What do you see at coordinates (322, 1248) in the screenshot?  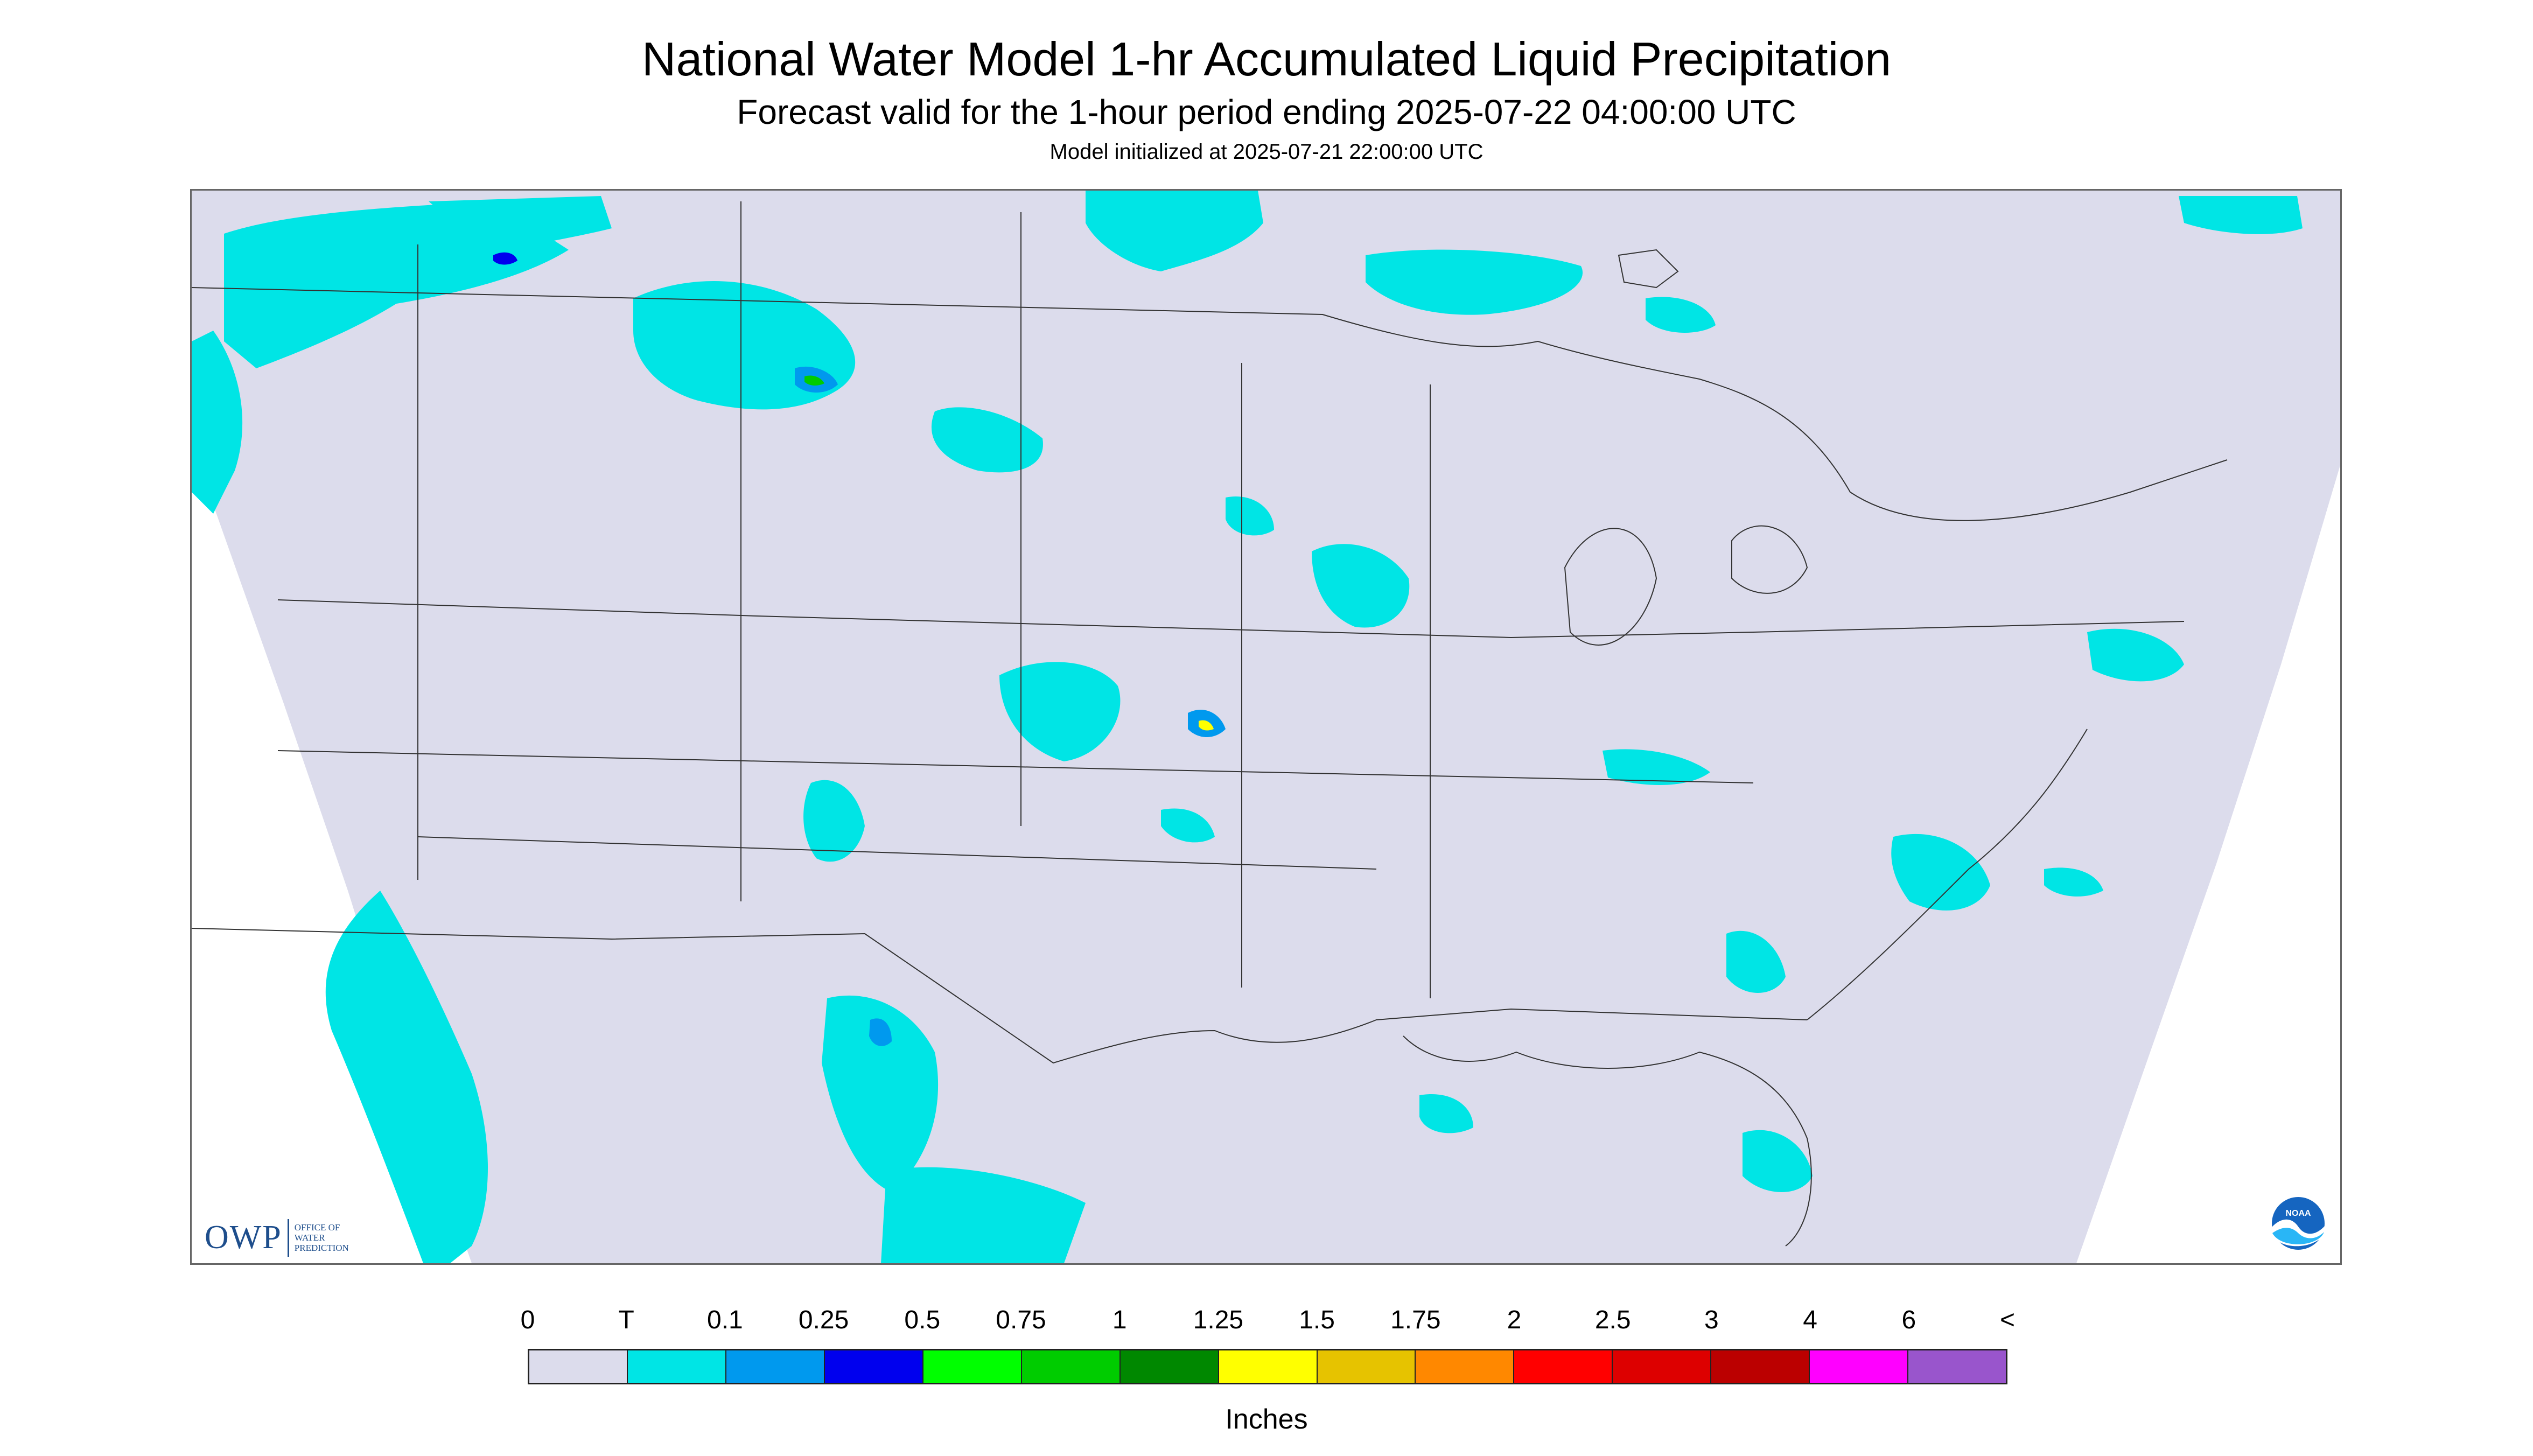 I see `owp-logo-line: PREDICTION` at bounding box center [322, 1248].